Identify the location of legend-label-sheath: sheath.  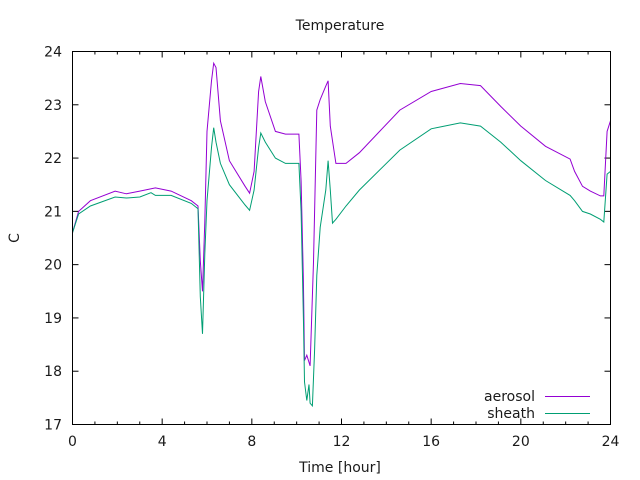
(511, 414).